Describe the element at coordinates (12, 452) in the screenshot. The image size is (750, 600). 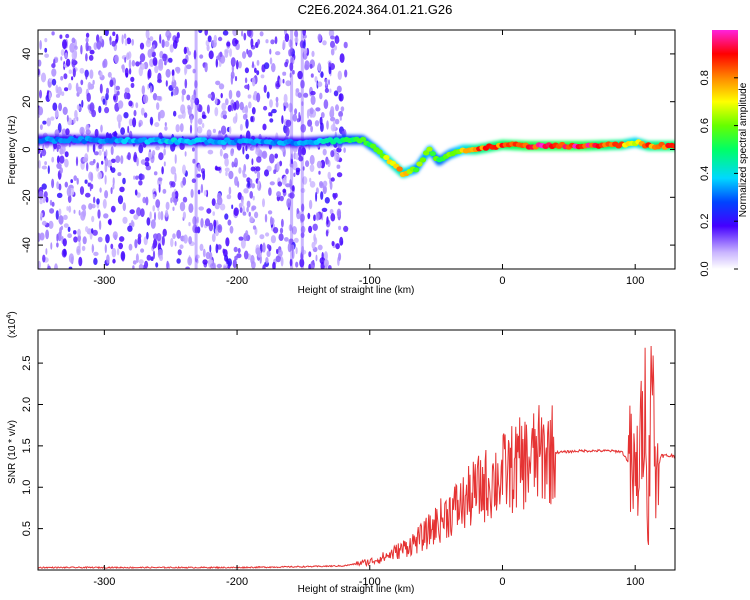
I see `snr-y-label: SNR (10 * v/v)` at that location.